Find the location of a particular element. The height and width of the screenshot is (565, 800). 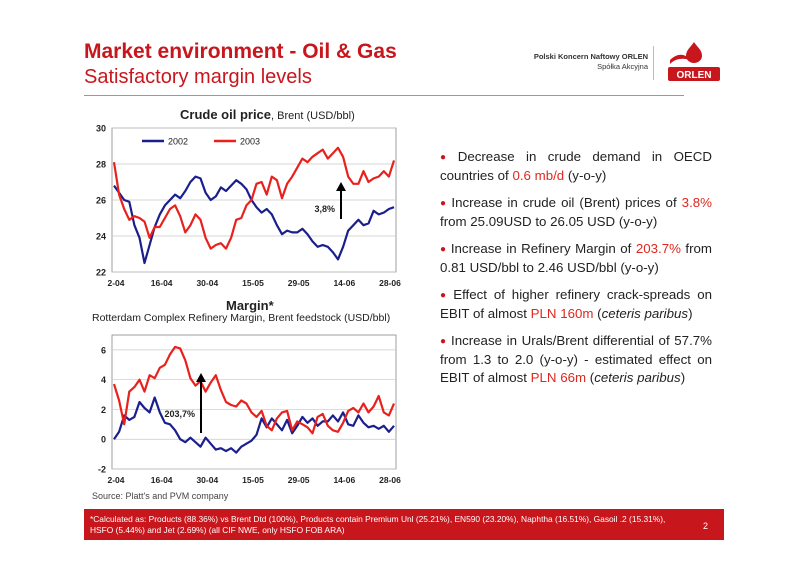

chart1-title-main: Crude oil price is located at coordinates (226, 114).